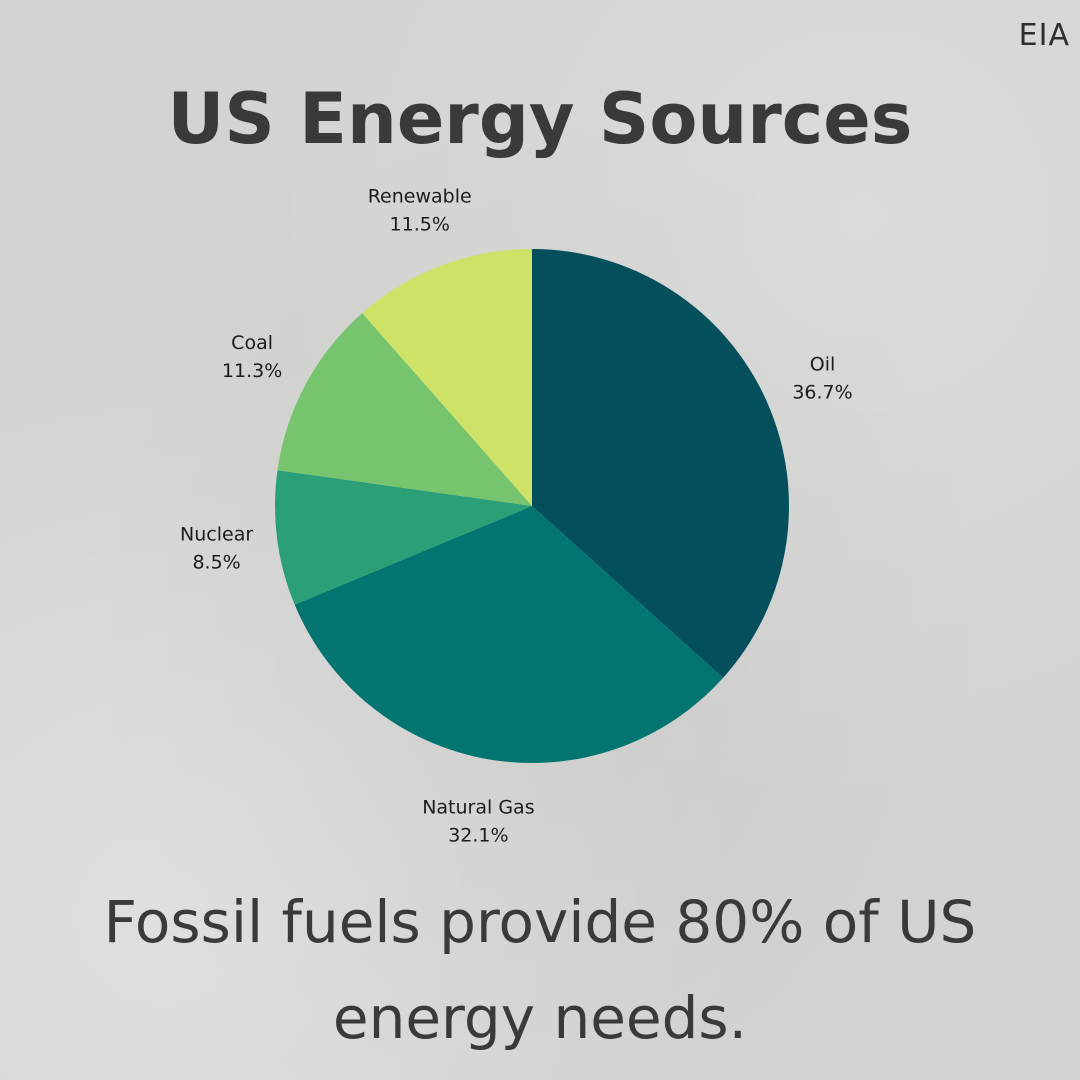  What do you see at coordinates (478, 821) in the screenshot?
I see `slice-label-natural-gas: Natural Gas 32.1%` at bounding box center [478, 821].